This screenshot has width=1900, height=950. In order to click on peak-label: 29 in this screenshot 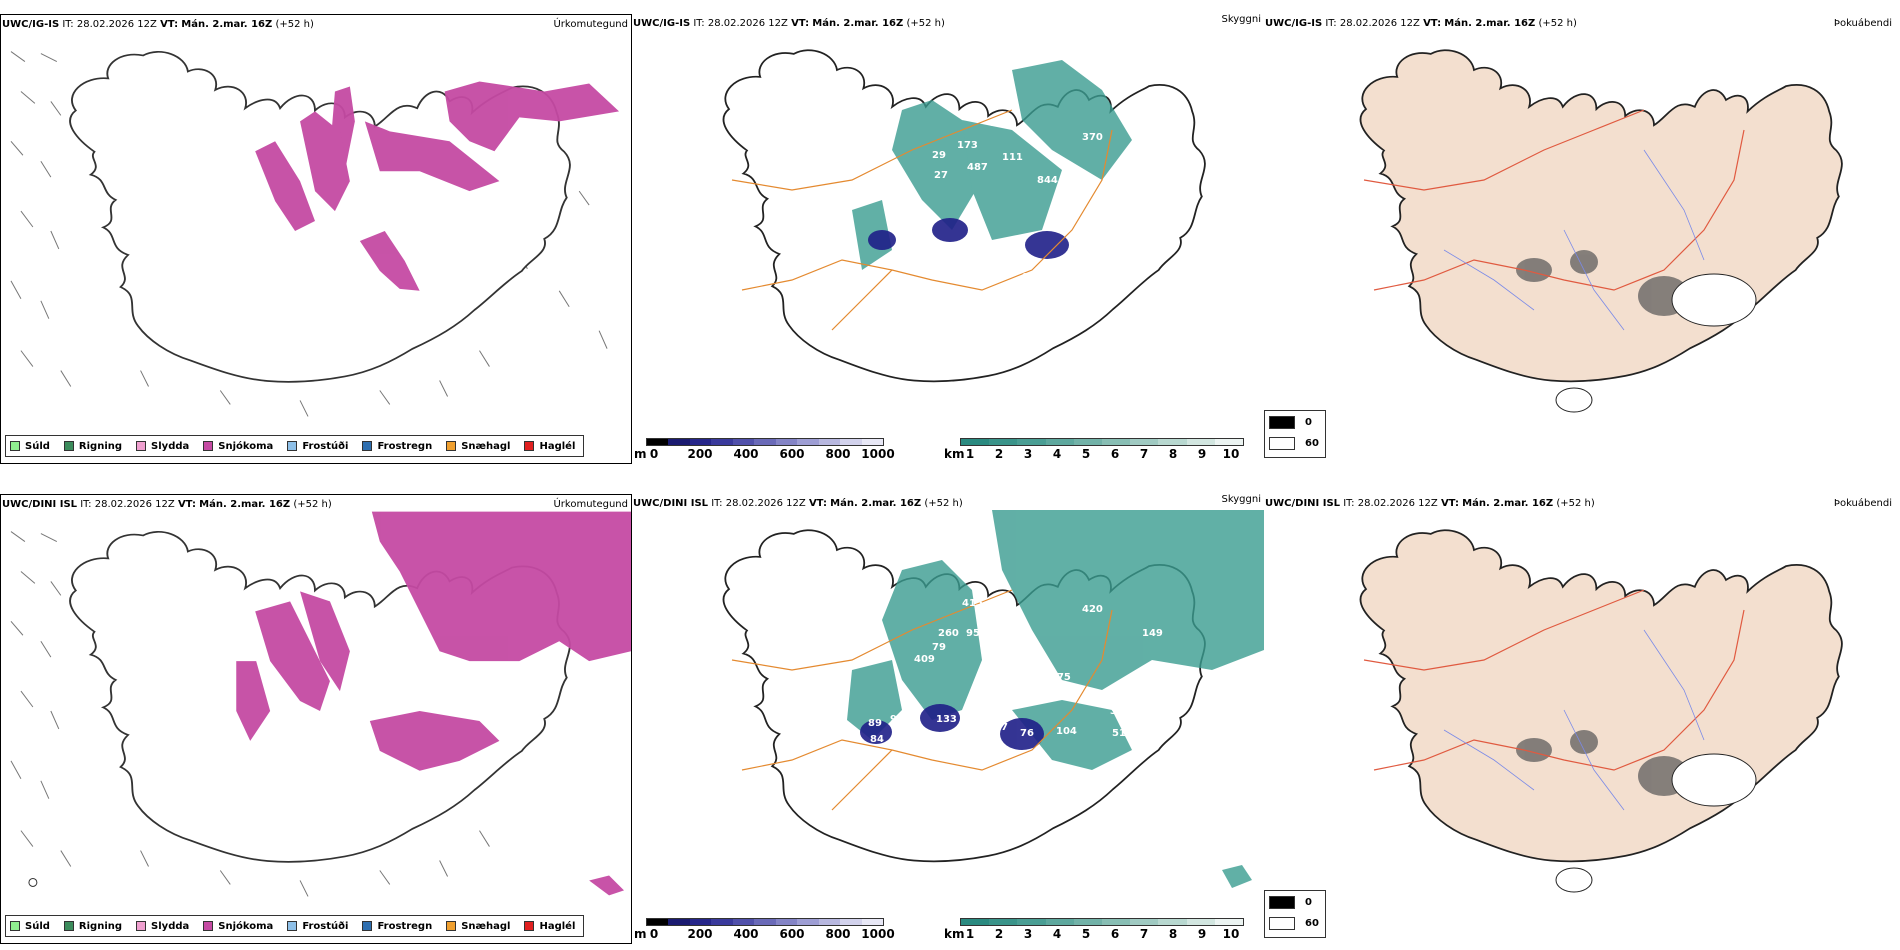, I will do `click(939, 155)`.